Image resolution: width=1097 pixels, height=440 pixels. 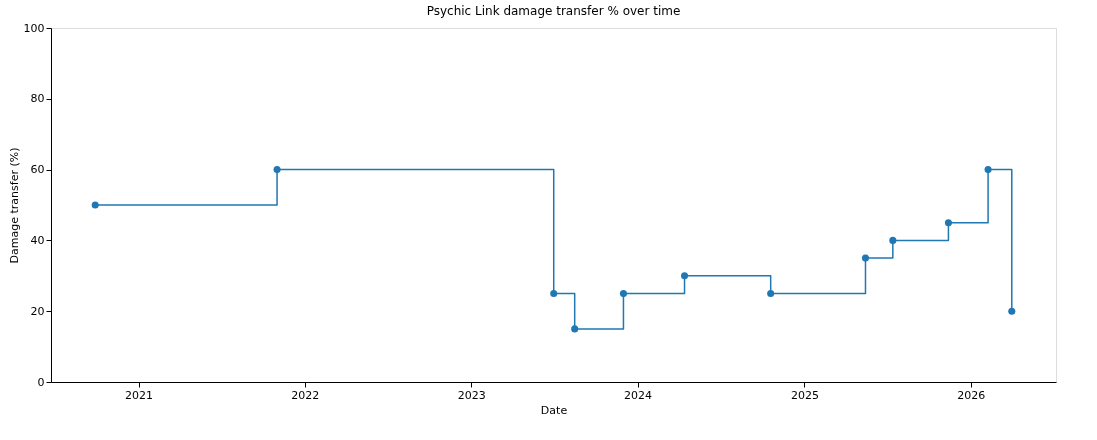 What do you see at coordinates (471, 395) in the screenshot?
I see `x-tick-label: 2023` at bounding box center [471, 395].